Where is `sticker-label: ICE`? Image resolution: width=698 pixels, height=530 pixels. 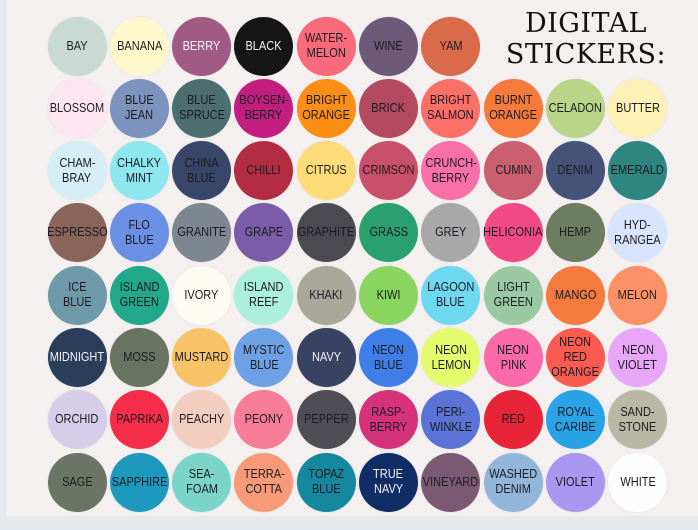 sticker-label: ICE is located at coordinates (77, 287).